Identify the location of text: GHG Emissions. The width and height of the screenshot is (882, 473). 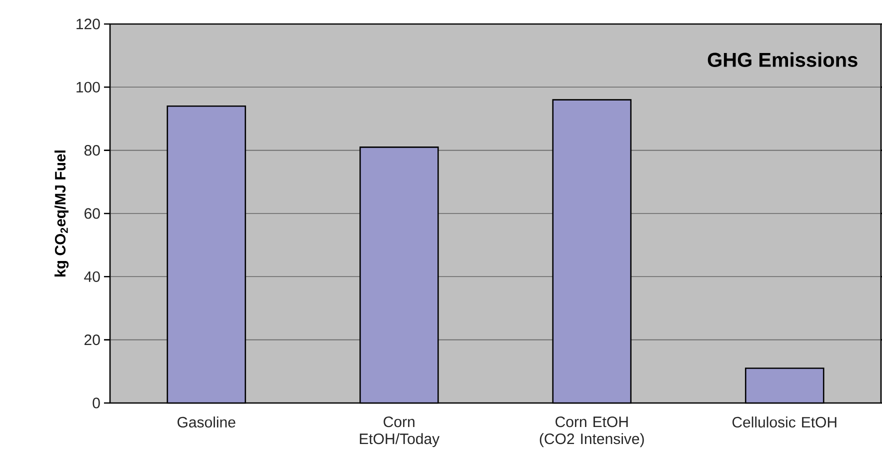
(783, 59).